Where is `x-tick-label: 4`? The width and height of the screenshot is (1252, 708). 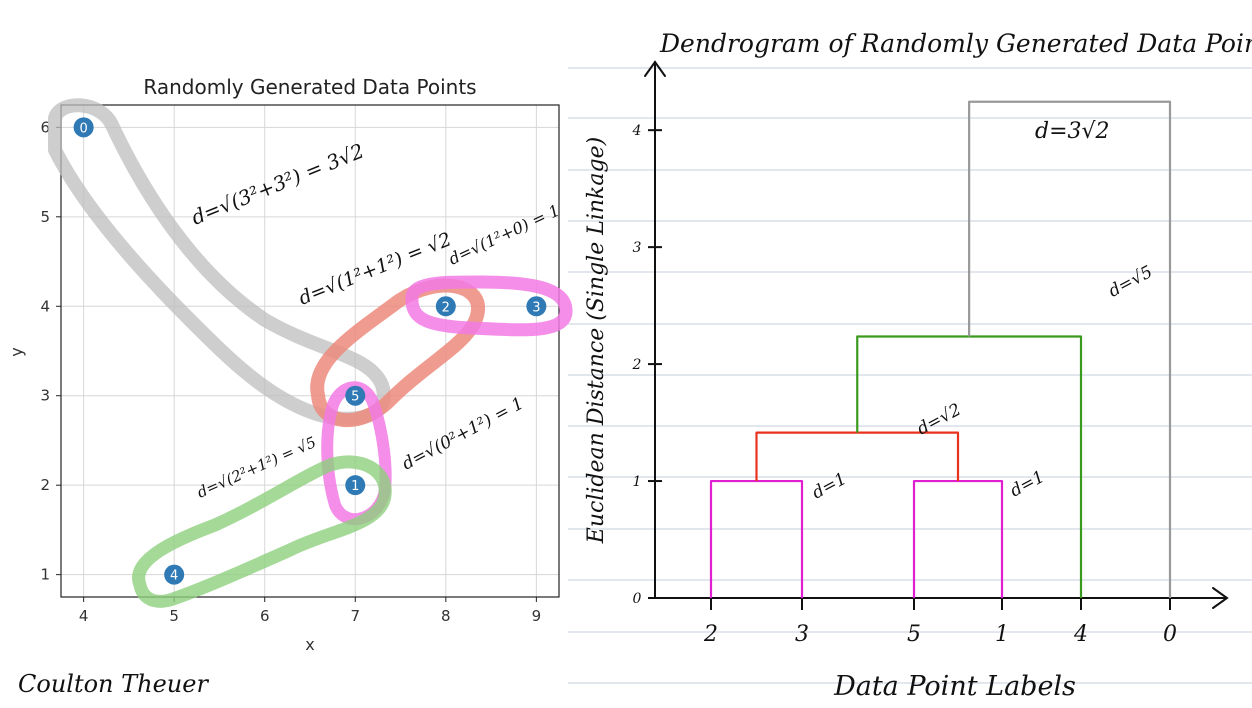 x-tick-label: 4 is located at coordinates (84, 616).